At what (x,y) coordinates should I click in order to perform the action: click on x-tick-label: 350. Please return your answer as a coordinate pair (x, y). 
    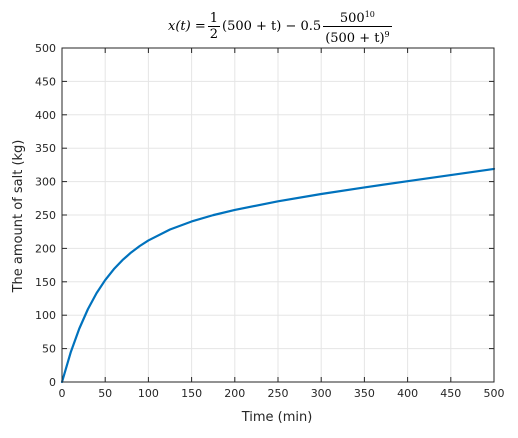
    Looking at the image, I should click on (364, 393).